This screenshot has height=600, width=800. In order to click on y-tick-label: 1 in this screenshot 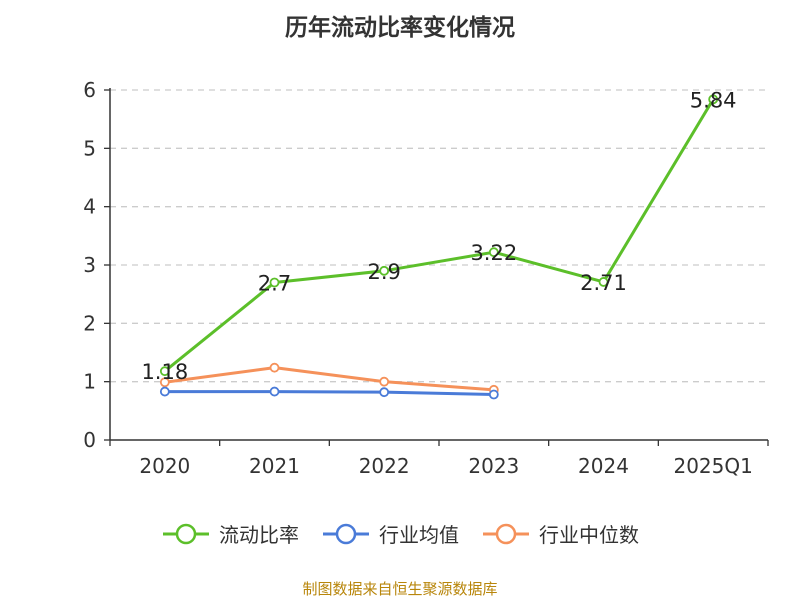, I will do `click(89, 382)`.